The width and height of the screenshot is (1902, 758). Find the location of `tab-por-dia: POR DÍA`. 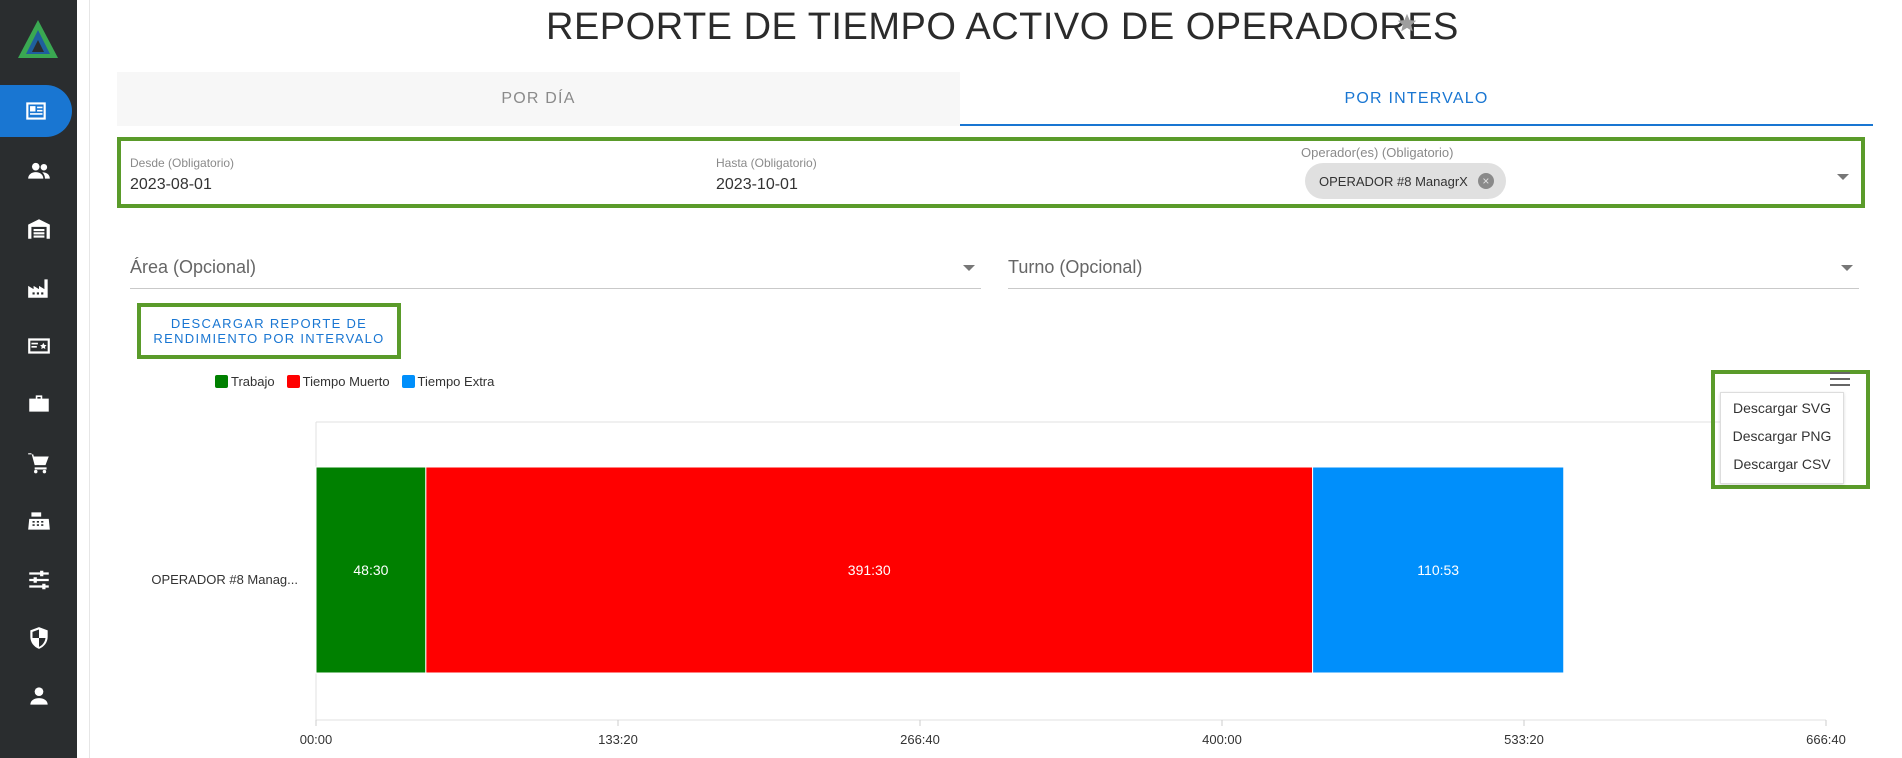

tab-por-dia: POR DÍA is located at coordinates (538, 99).